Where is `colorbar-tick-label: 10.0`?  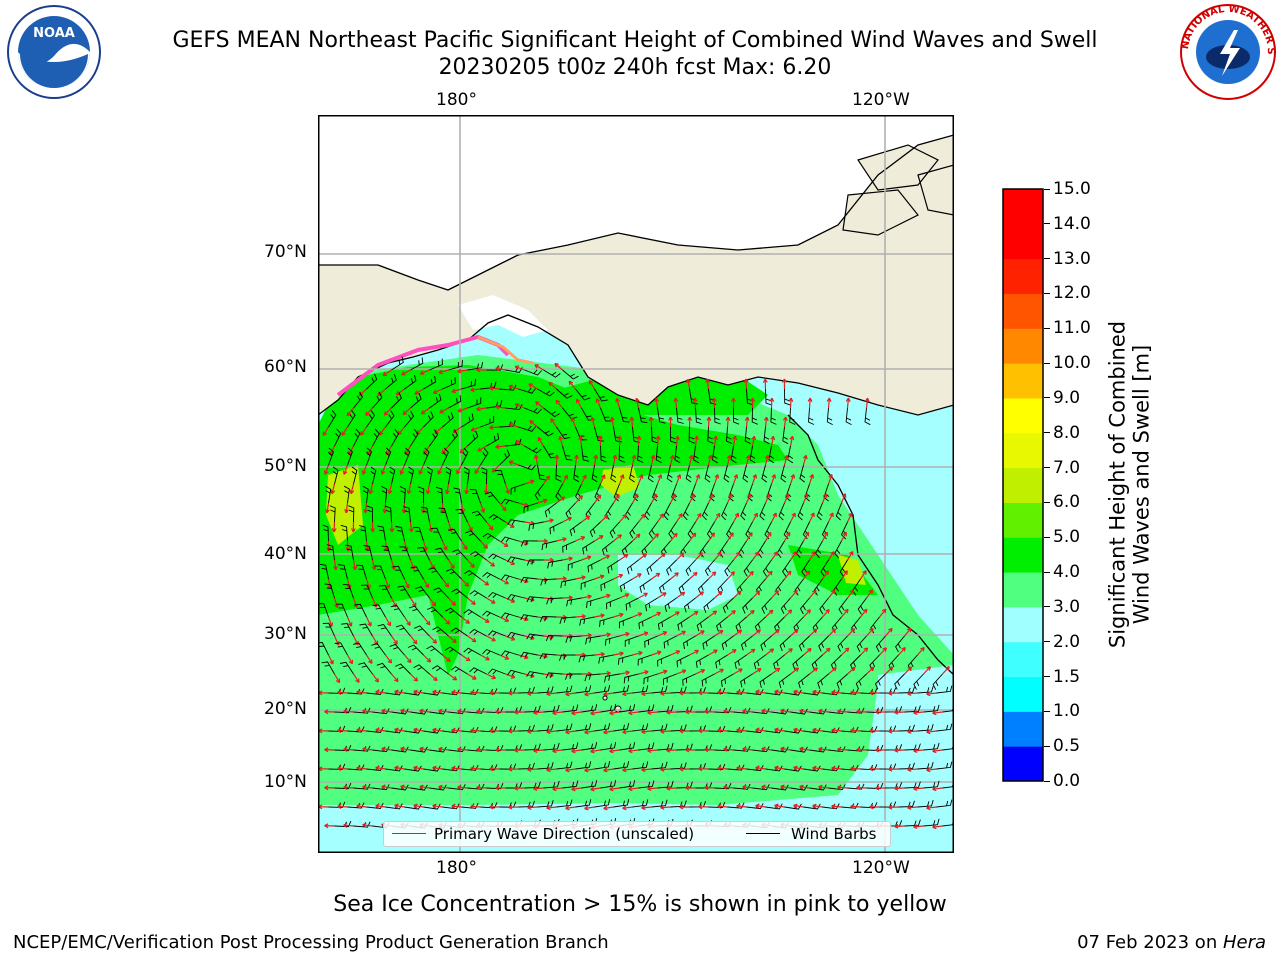
colorbar-tick-label: 10.0 is located at coordinates (1072, 363).